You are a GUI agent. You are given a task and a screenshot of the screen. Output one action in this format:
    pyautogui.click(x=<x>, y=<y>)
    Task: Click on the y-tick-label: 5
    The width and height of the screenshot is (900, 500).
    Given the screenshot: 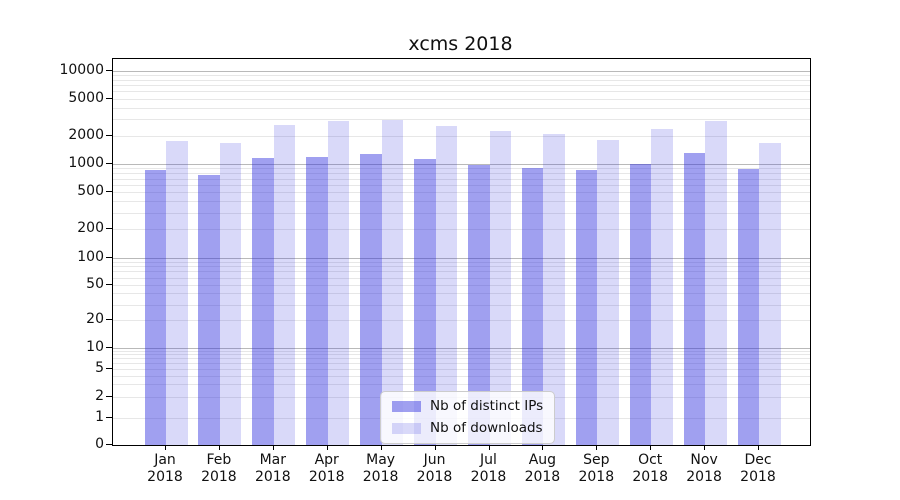 What is the action you would take?
    pyautogui.click(x=99, y=367)
    